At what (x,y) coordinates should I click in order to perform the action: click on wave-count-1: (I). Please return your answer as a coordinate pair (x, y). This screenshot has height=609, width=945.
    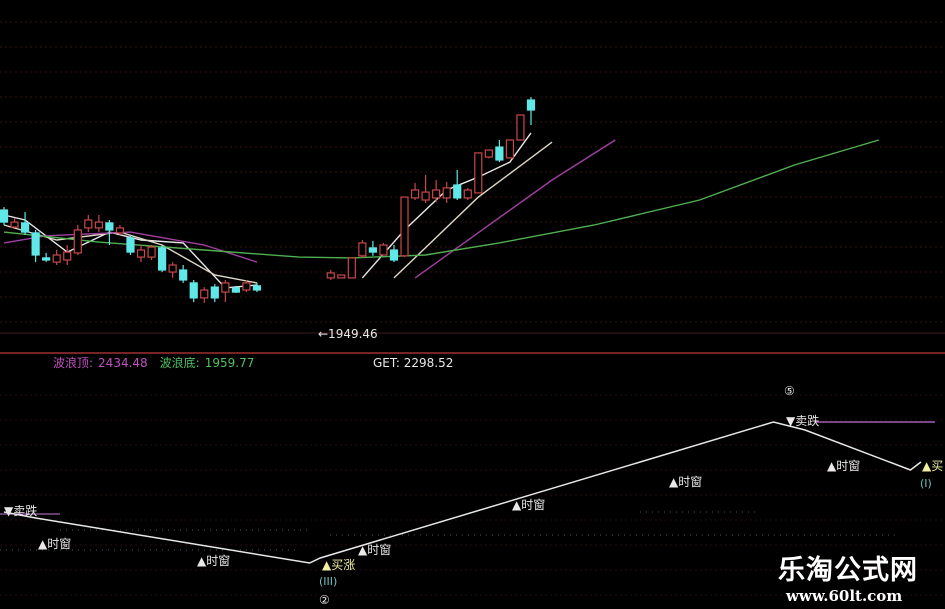
    Looking at the image, I should click on (926, 483).